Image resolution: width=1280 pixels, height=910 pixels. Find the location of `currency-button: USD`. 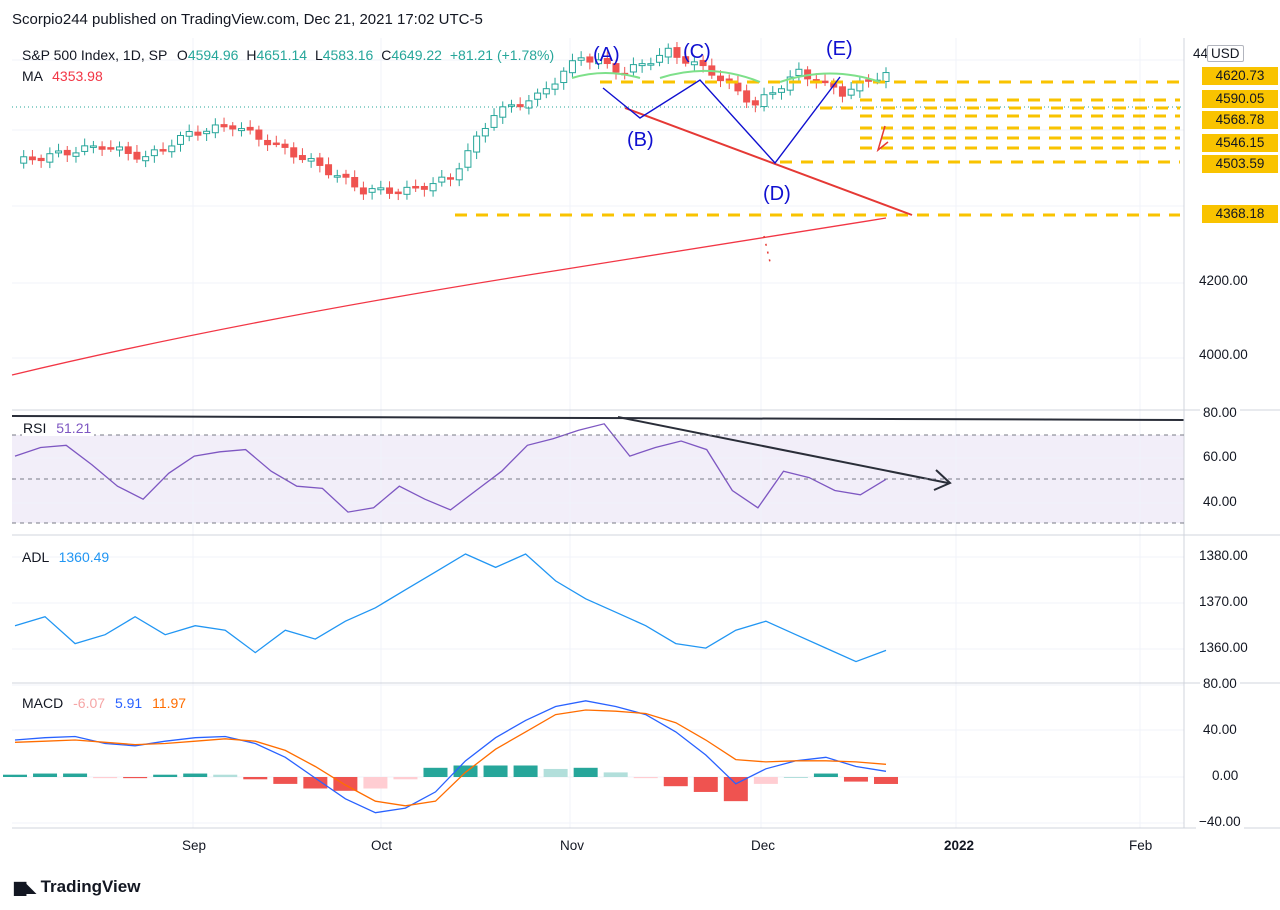

currency-button: USD is located at coordinates (1225, 53).